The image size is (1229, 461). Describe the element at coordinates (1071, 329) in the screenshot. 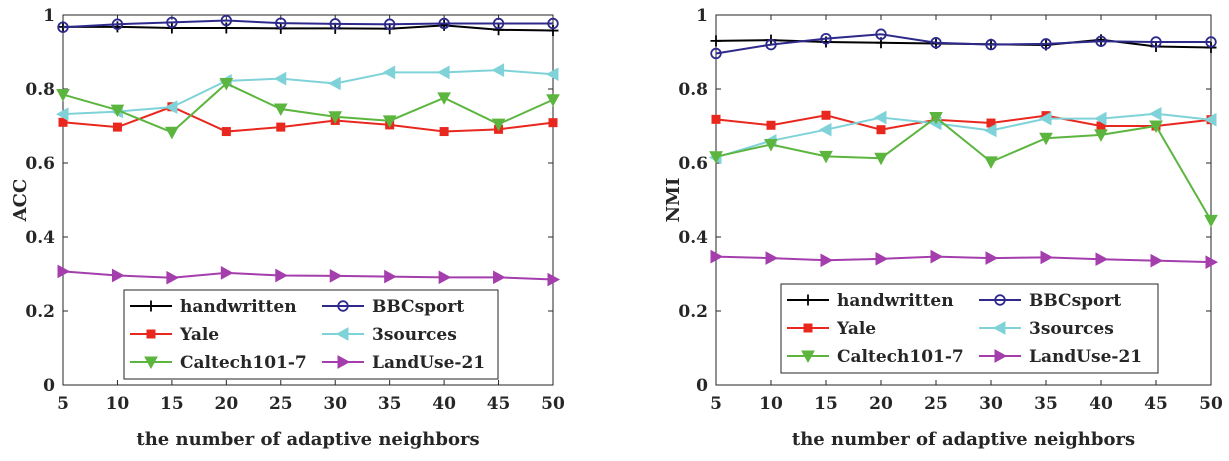

I see `legend-label-3sources: 3sources` at that location.